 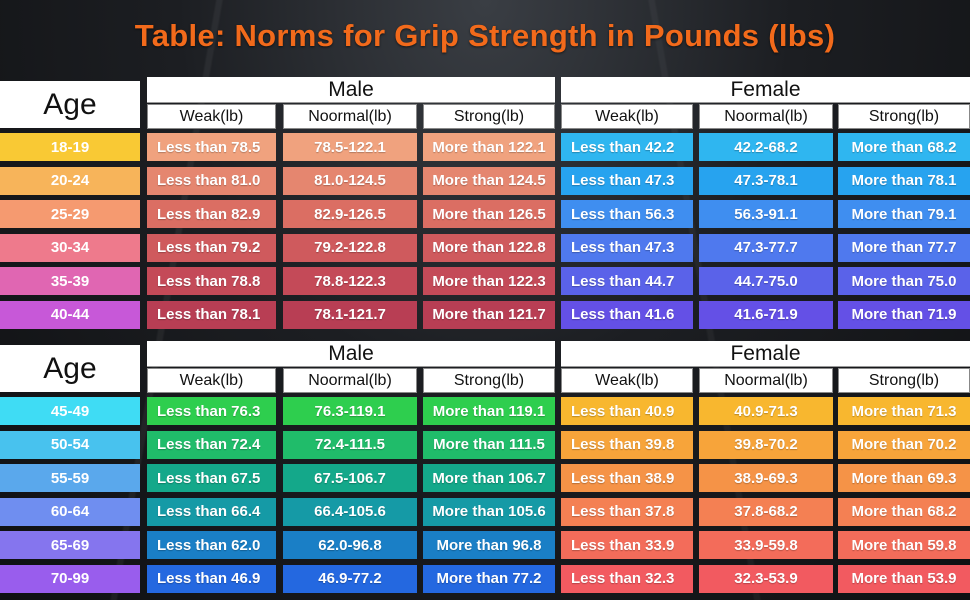 I want to click on age-cell: 35-39, so click(x=70, y=281).